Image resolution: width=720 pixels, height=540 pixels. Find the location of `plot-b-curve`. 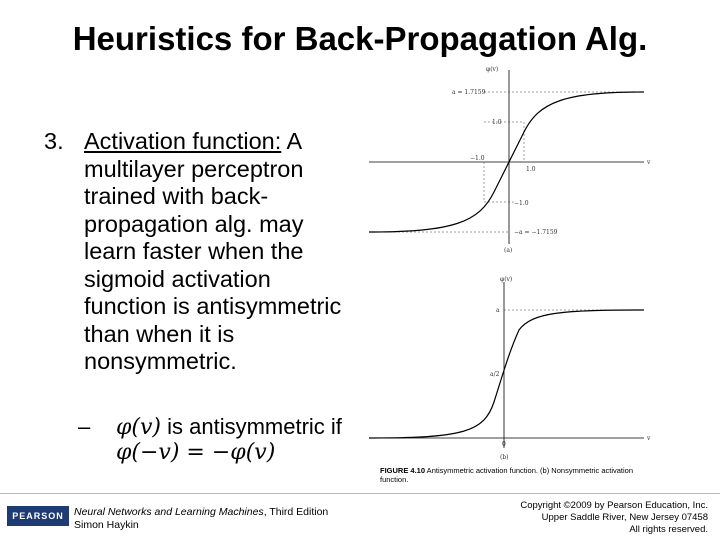

plot-b-curve is located at coordinates (506, 374).